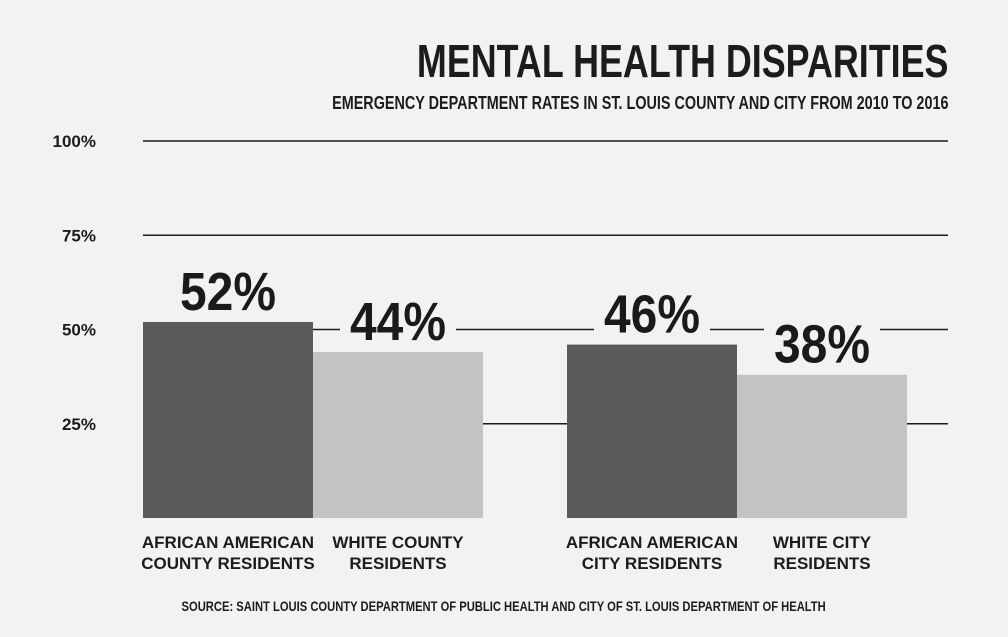 The width and height of the screenshot is (1008, 637). Describe the element at coordinates (228, 563) in the screenshot. I see `x-tick-label: COUNTY RESIDENTS` at that location.